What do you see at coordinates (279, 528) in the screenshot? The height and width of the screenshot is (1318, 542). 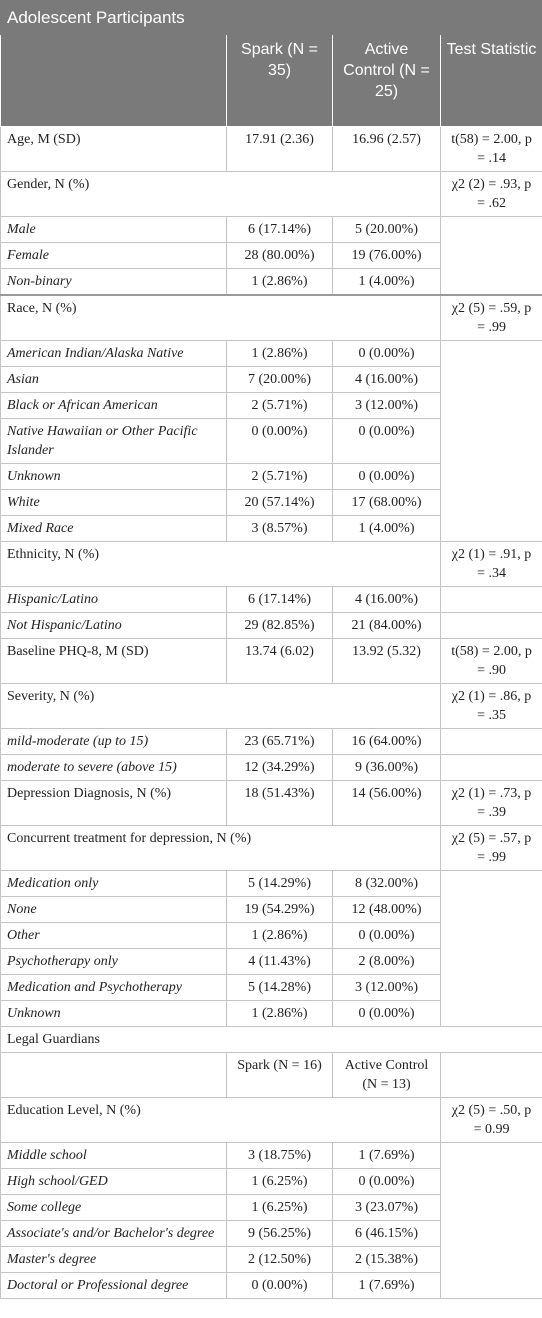 I see `spark-value: 3 (8.57%)` at bounding box center [279, 528].